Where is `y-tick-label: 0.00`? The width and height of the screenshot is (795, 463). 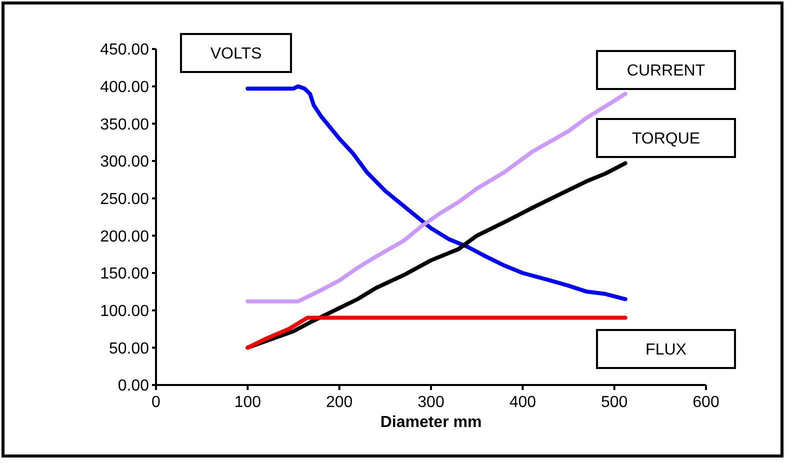
y-tick-label: 0.00 is located at coordinates (134, 386).